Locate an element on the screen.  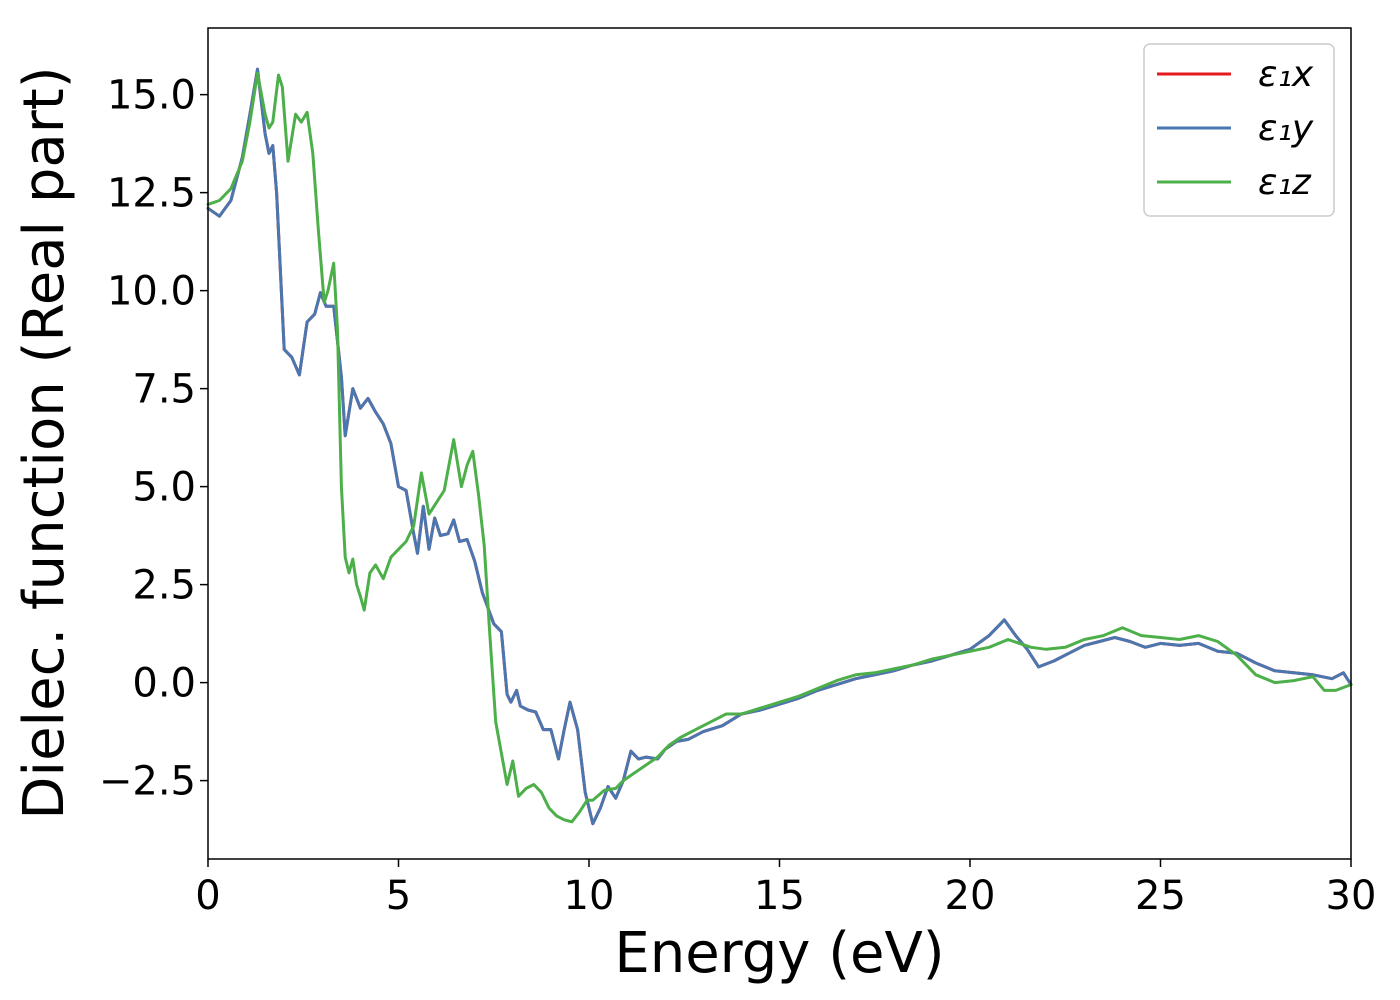
legend-label-0: ε₁x is located at coordinates (1286, 74).